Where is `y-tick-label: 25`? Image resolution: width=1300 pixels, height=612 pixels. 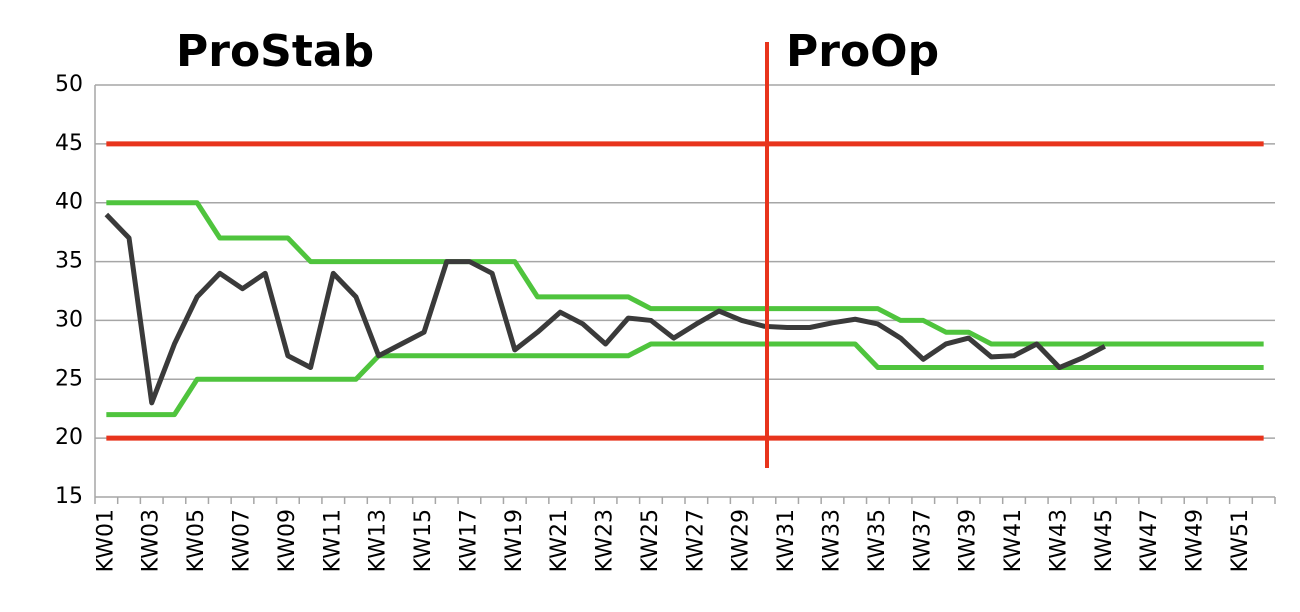
y-tick-label: 25 is located at coordinates (69, 378).